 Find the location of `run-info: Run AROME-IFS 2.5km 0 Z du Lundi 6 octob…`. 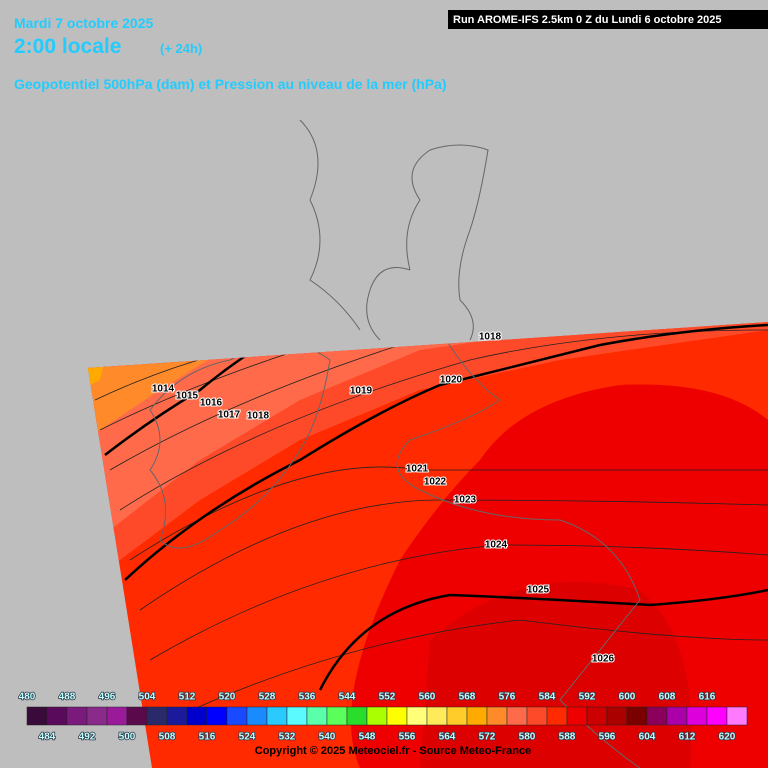

run-info: Run AROME-IFS 2.5km 0 Z du Lundi 6 octob… is located at coordinates (587, 20).